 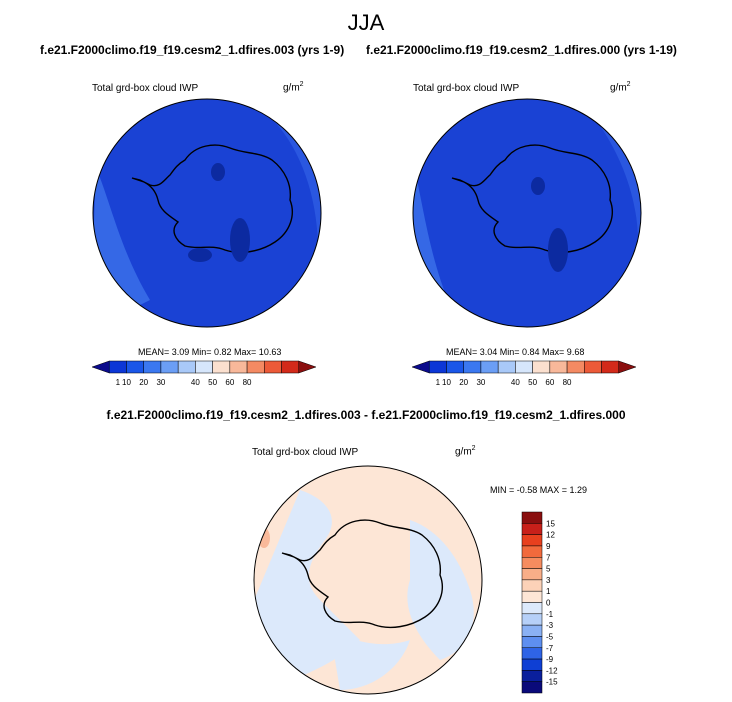 I want to click on diff-units-label: g/m2, so click(x=465, y=451).